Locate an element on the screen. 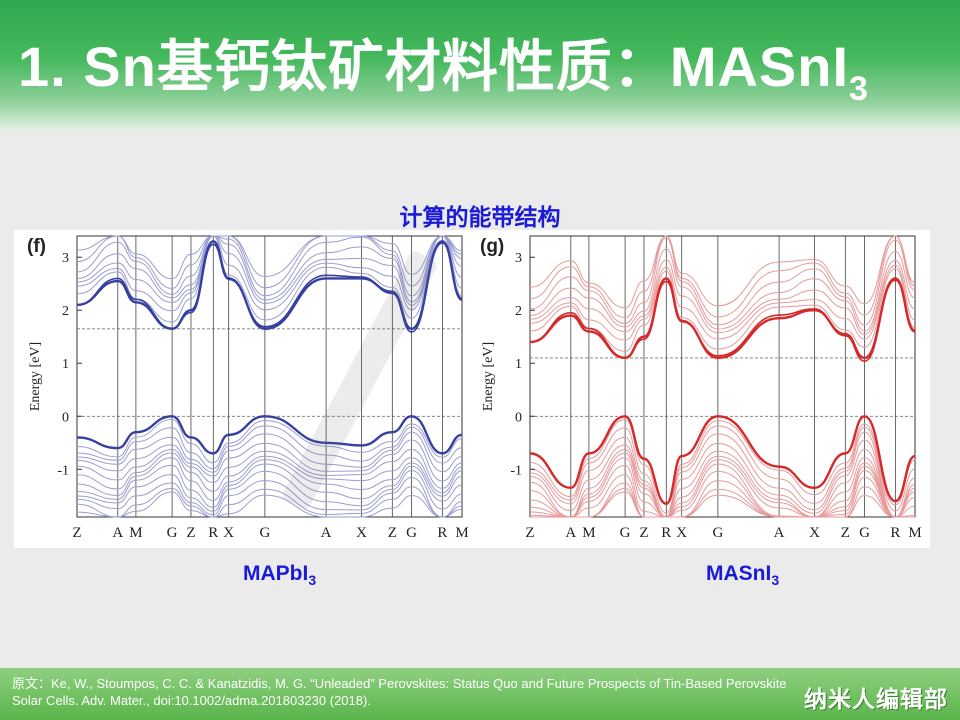 The height and width of the screenshot is (720, 960). caption-masni3: MASnI3 is located at coordinates (742, 575).